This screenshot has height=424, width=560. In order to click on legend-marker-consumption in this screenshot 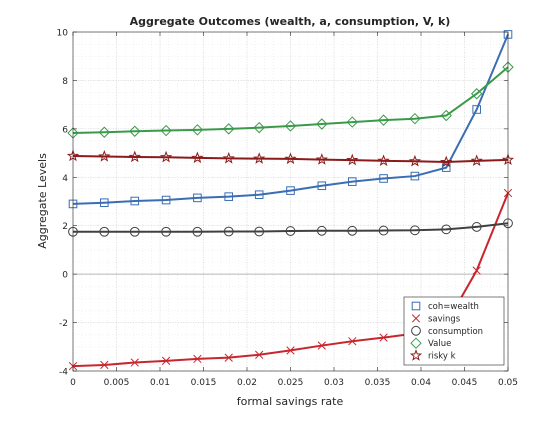, I will do `click(416, 330)`.